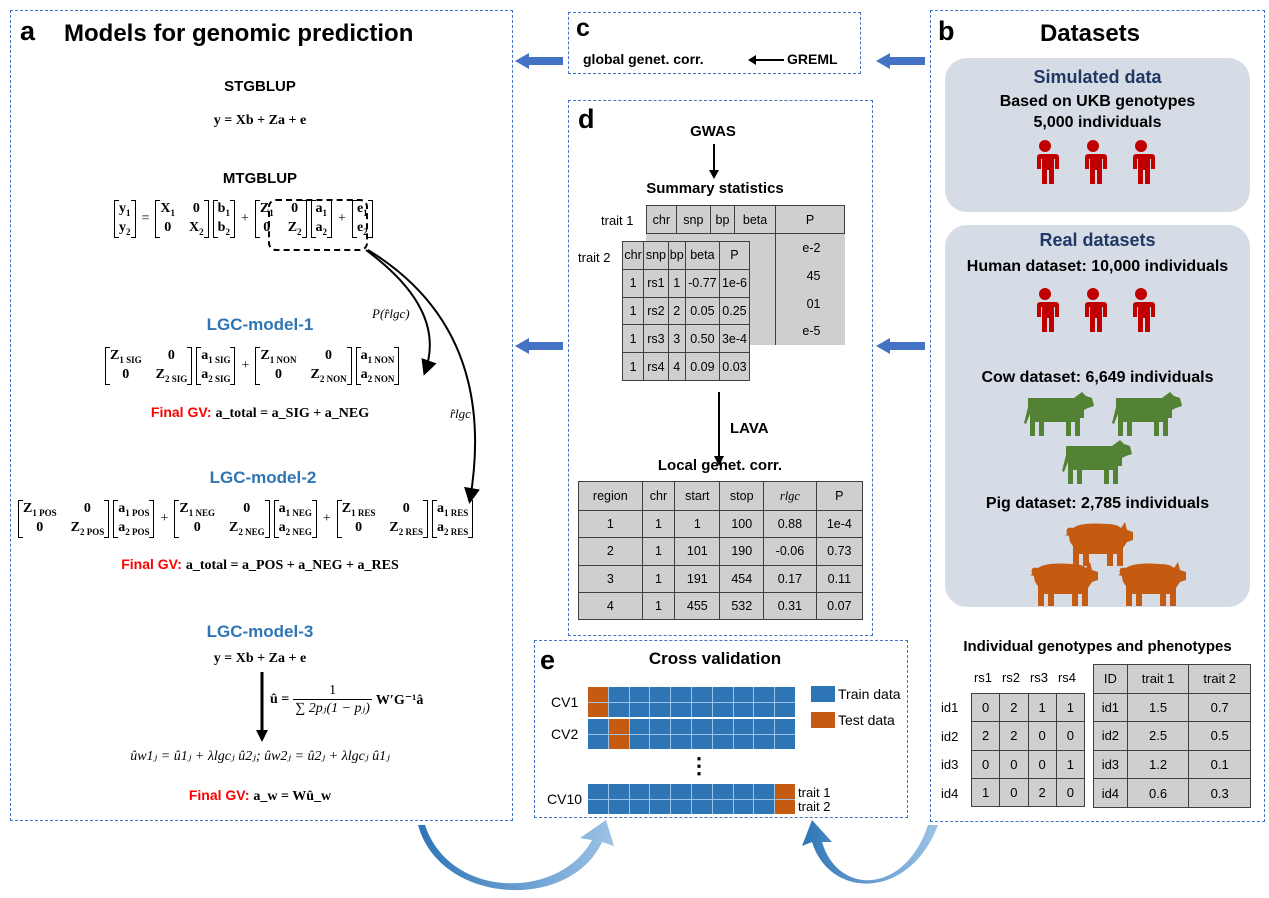  What do you see at coordinates (734, 366) in the screenshot?
I see `table-cell: 0.03` at bounding box center [734, 366].